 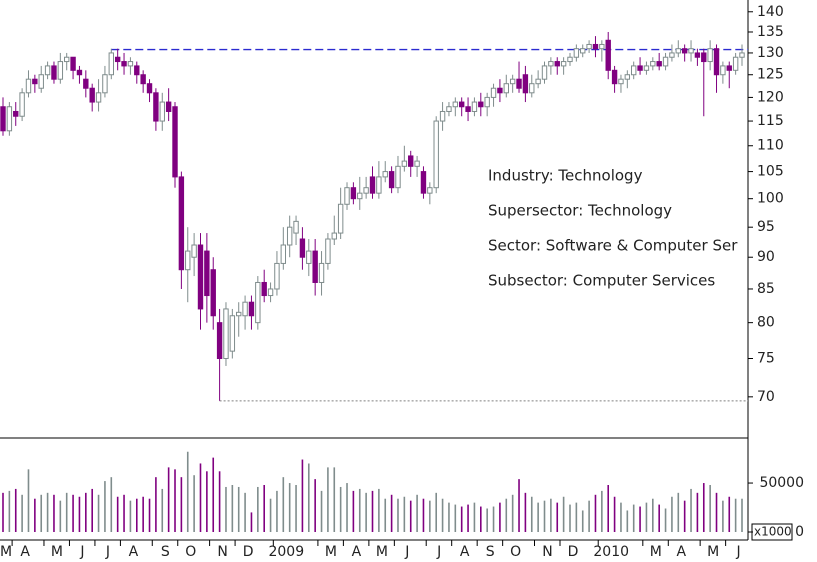 I want to click on x-tick-label: S, so click(x=165, y=552).